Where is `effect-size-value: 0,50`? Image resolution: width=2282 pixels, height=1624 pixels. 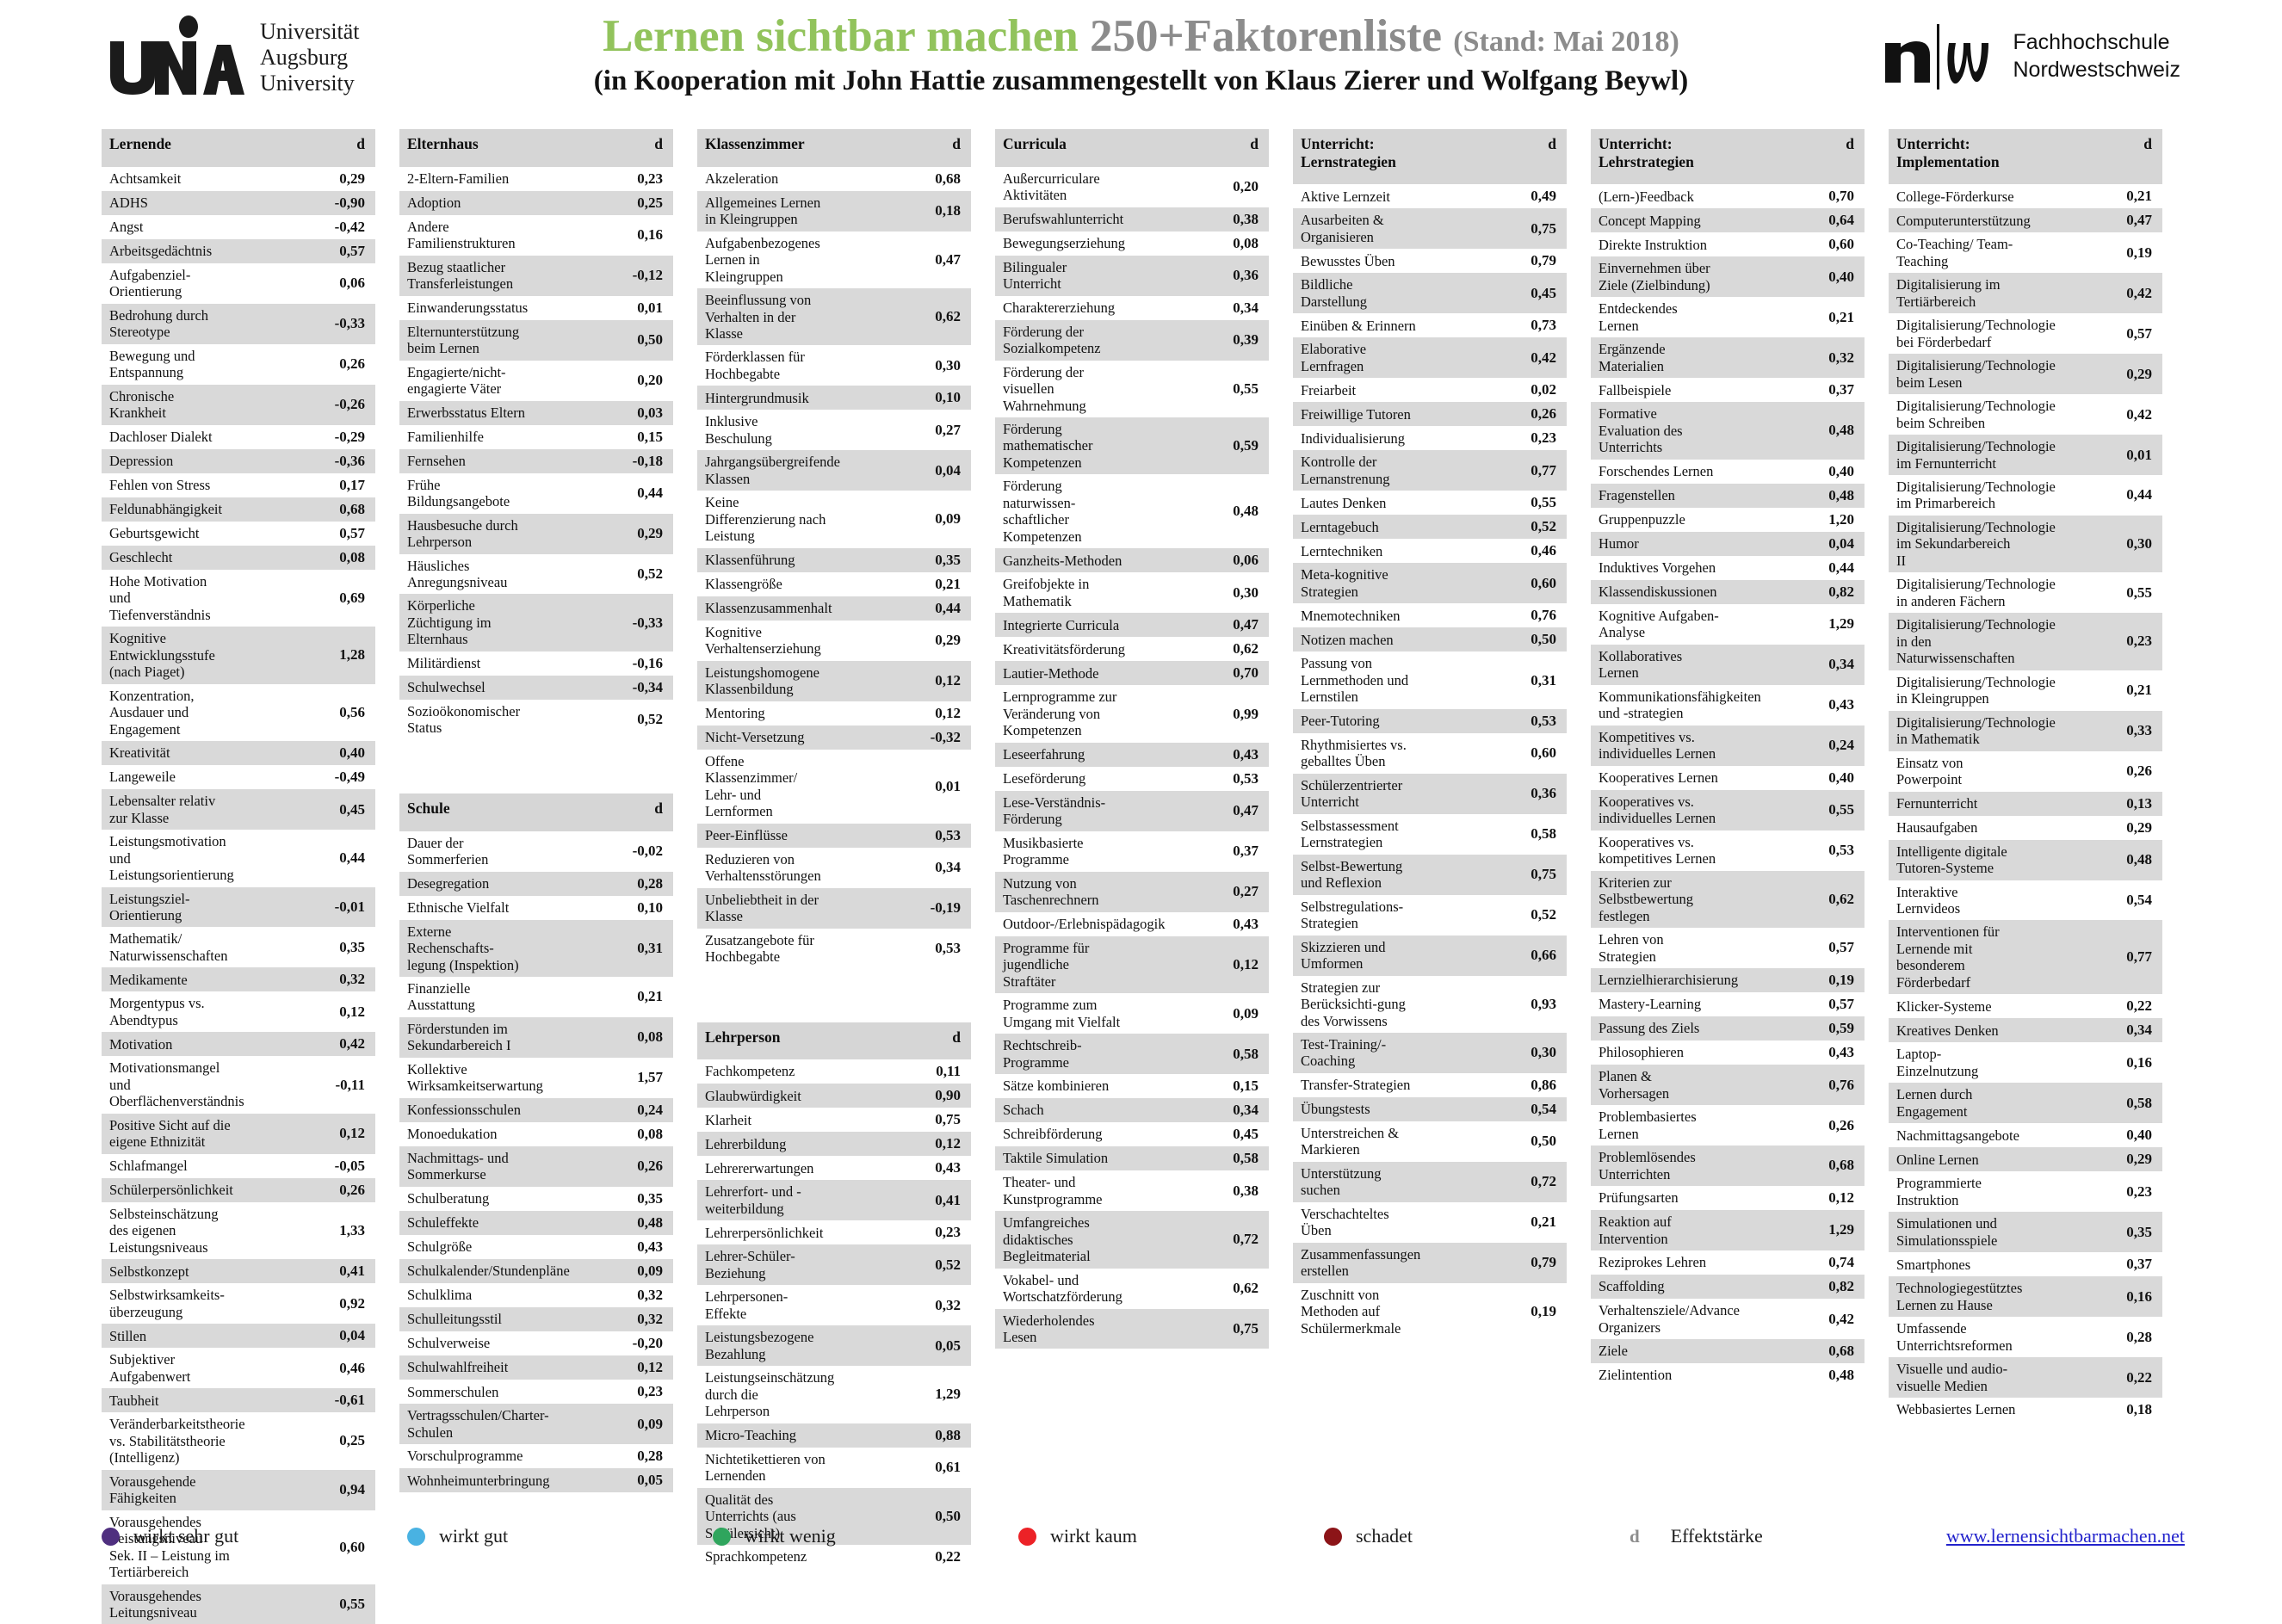
effect-size-value: 0,50 is located at coordinates (604, 340).